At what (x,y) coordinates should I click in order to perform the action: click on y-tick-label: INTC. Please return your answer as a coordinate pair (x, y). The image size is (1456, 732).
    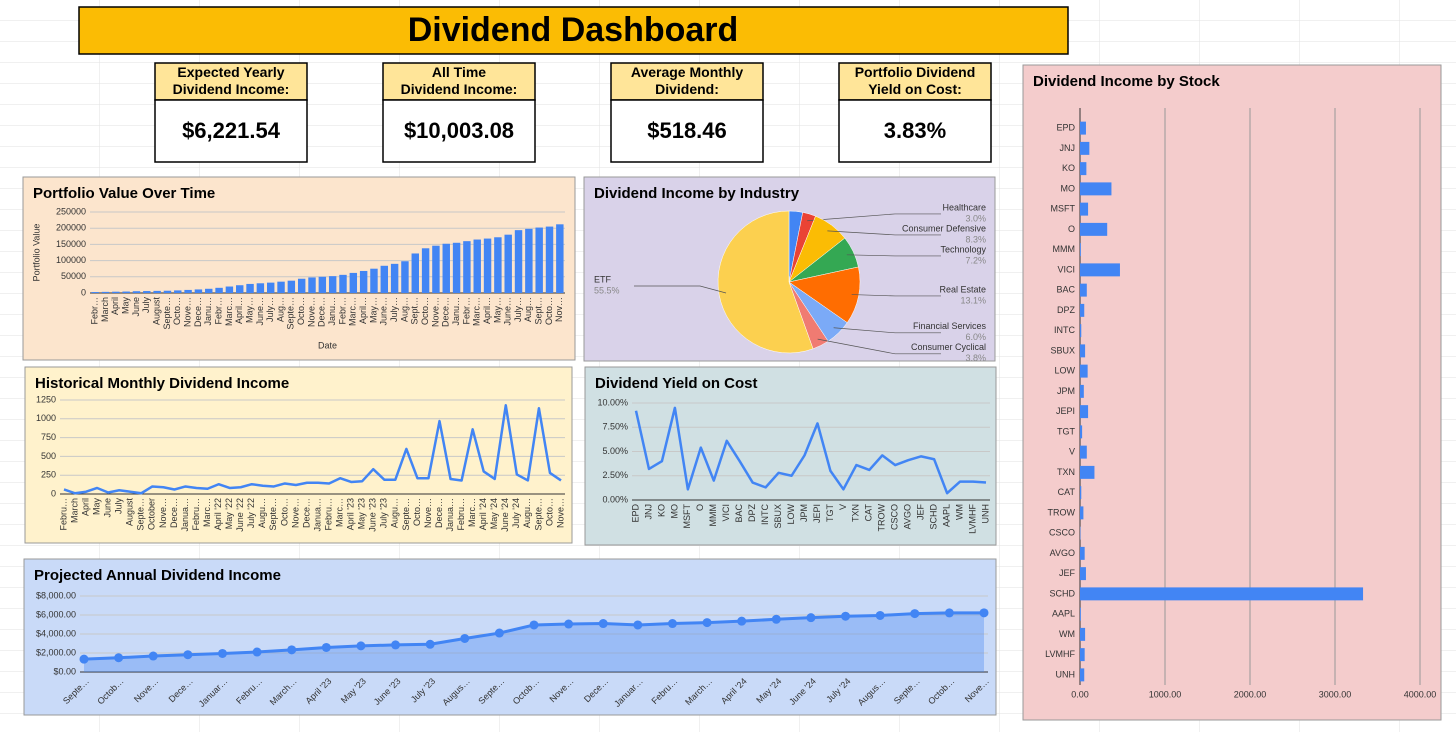
    Looking at the image, I should click on (1064, 330).